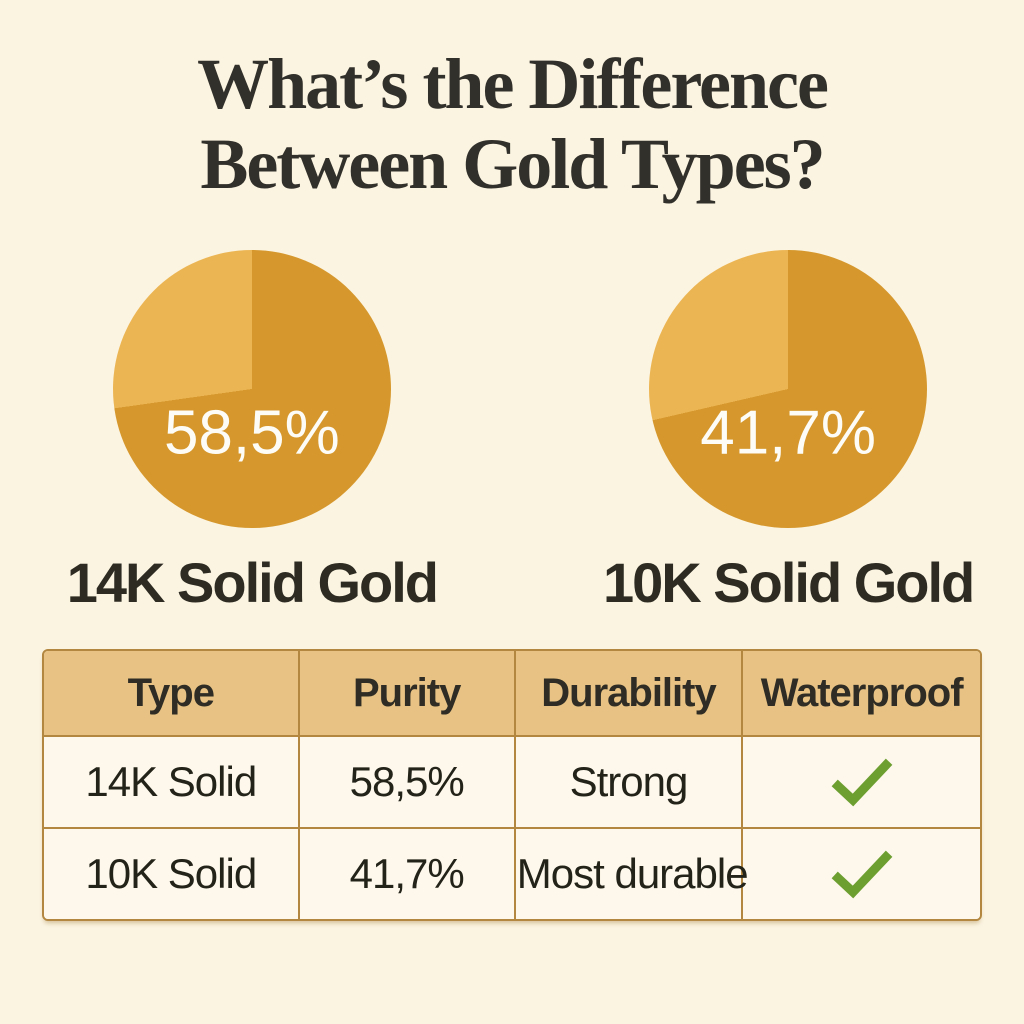 The width and height of the screenshot is (1024, 1024). Describe the element at coordinates (407, 694) in the screenshot. I see `column-header-purity: Purity` at that location.